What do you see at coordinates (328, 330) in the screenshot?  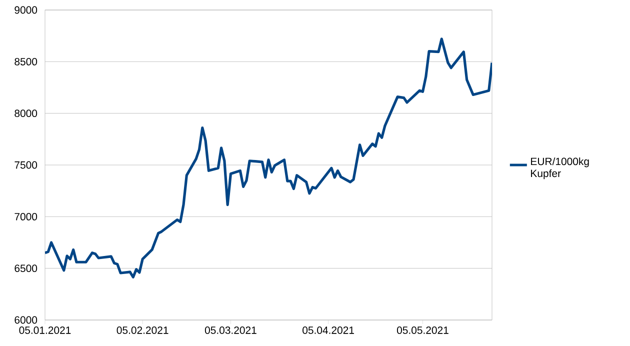 I see `x-tick-label: 05.04.2021` at bounding box center [328, 330].